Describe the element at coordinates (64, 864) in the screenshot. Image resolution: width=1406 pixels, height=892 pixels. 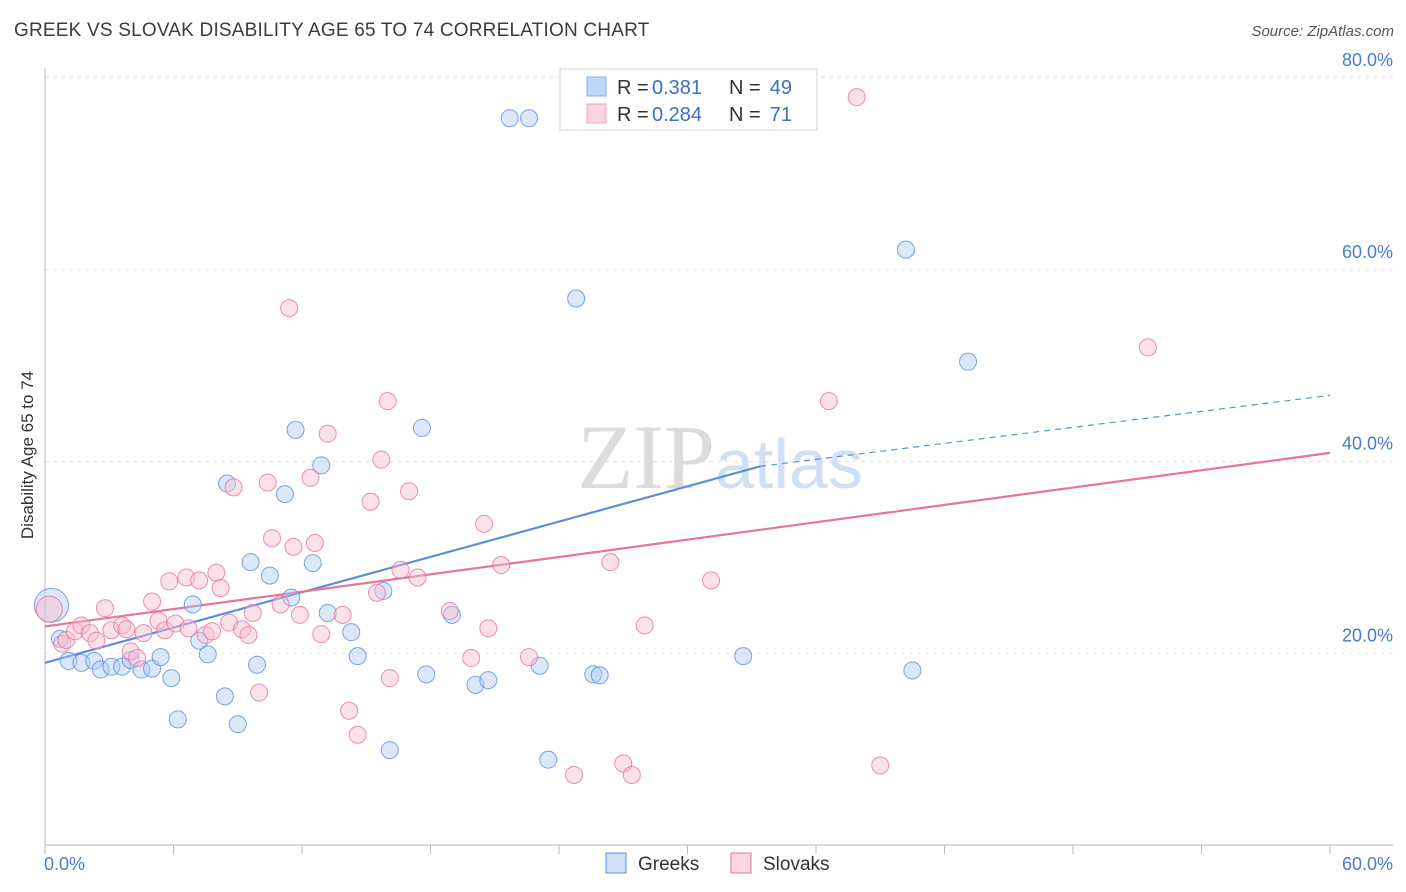
I see `x-tick-label-min: 0.0%` at that location.